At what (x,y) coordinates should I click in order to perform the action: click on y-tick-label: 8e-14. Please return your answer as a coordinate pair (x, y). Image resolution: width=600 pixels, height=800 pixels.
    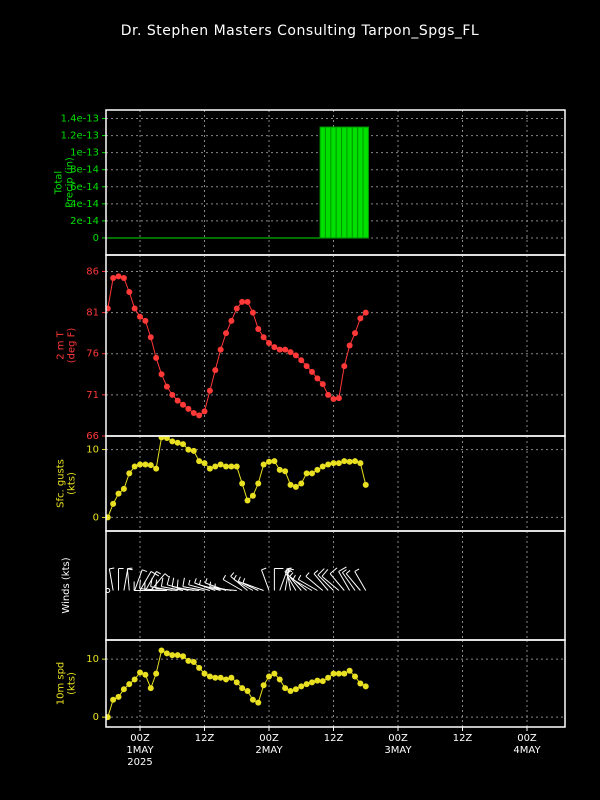
    Looking at the image, I should click on (84, 170).